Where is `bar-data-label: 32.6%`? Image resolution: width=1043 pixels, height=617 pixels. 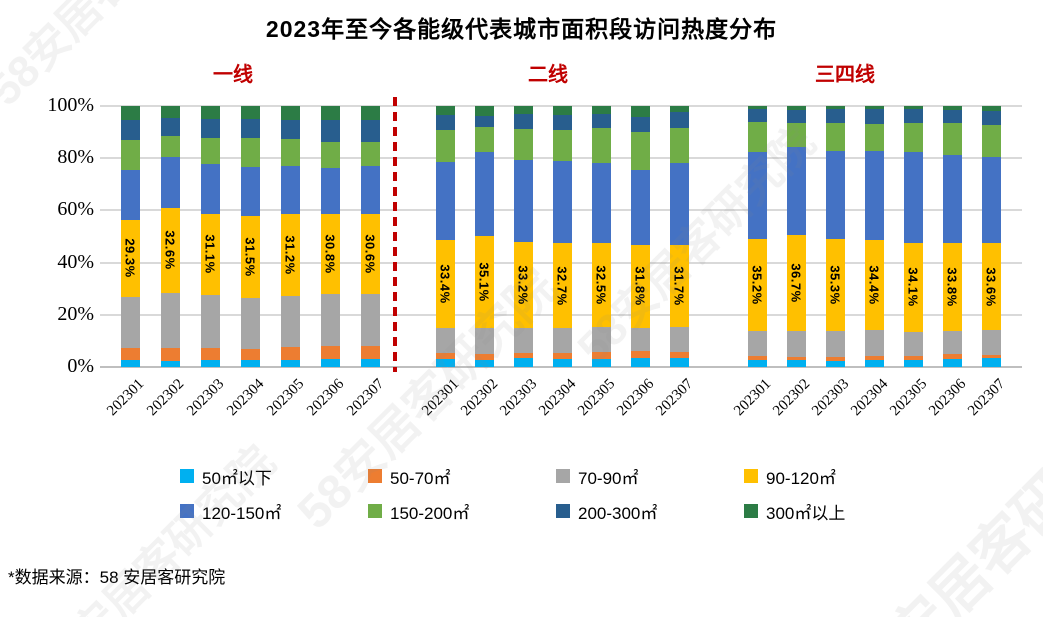 bar-data-label: 32.6% is located at coordinates (170, 250).